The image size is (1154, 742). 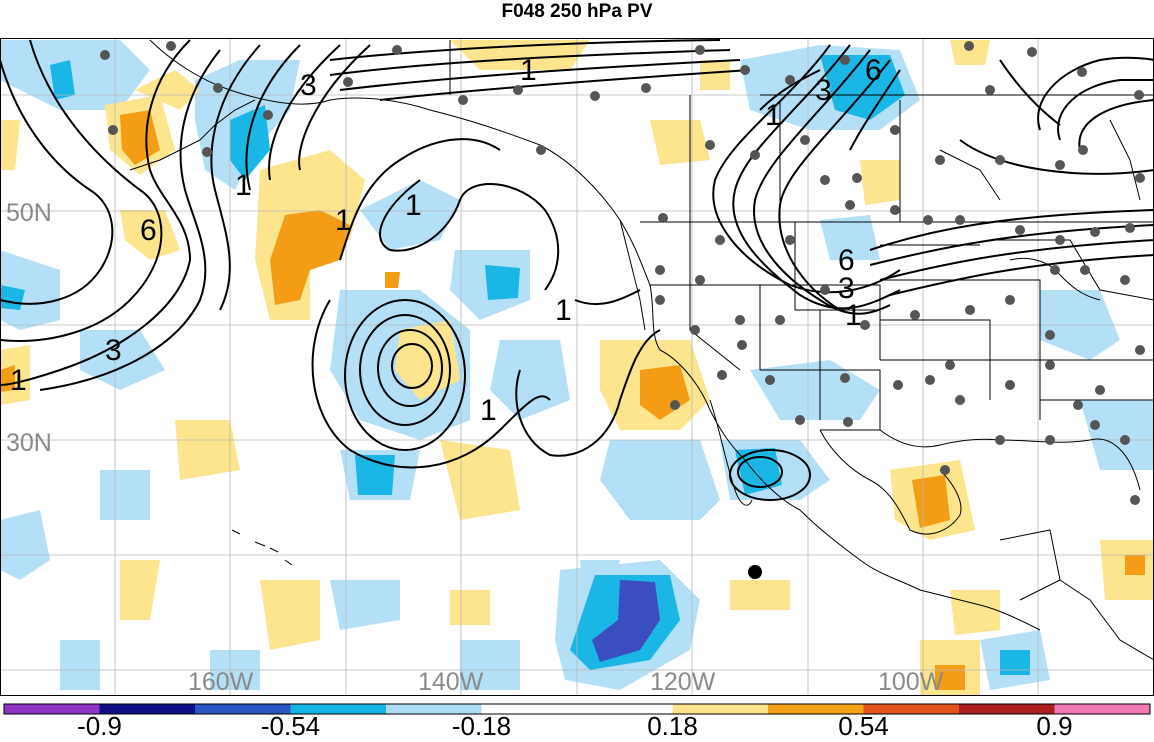 What do you see at coordinates (863, 726) in the screenshot?
I see `colorbar-label: 0.54` at bounding box center [863, 726].